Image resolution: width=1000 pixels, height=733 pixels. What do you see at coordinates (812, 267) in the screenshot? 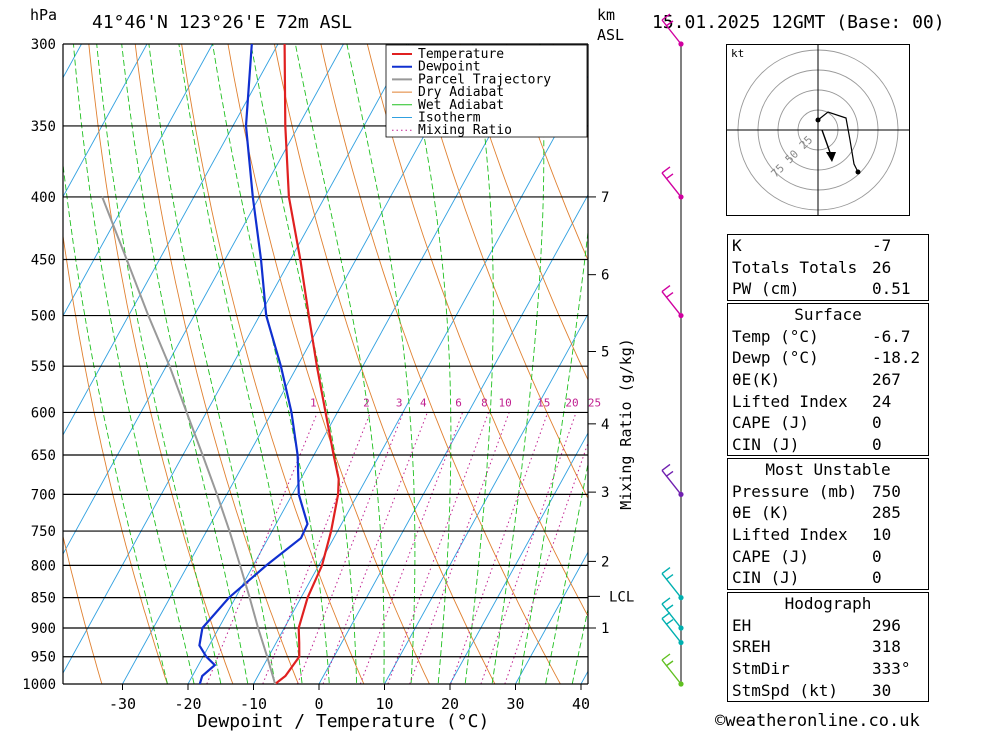
I see `index-row: Totals Totals 26` at bounding box center [812, 267].